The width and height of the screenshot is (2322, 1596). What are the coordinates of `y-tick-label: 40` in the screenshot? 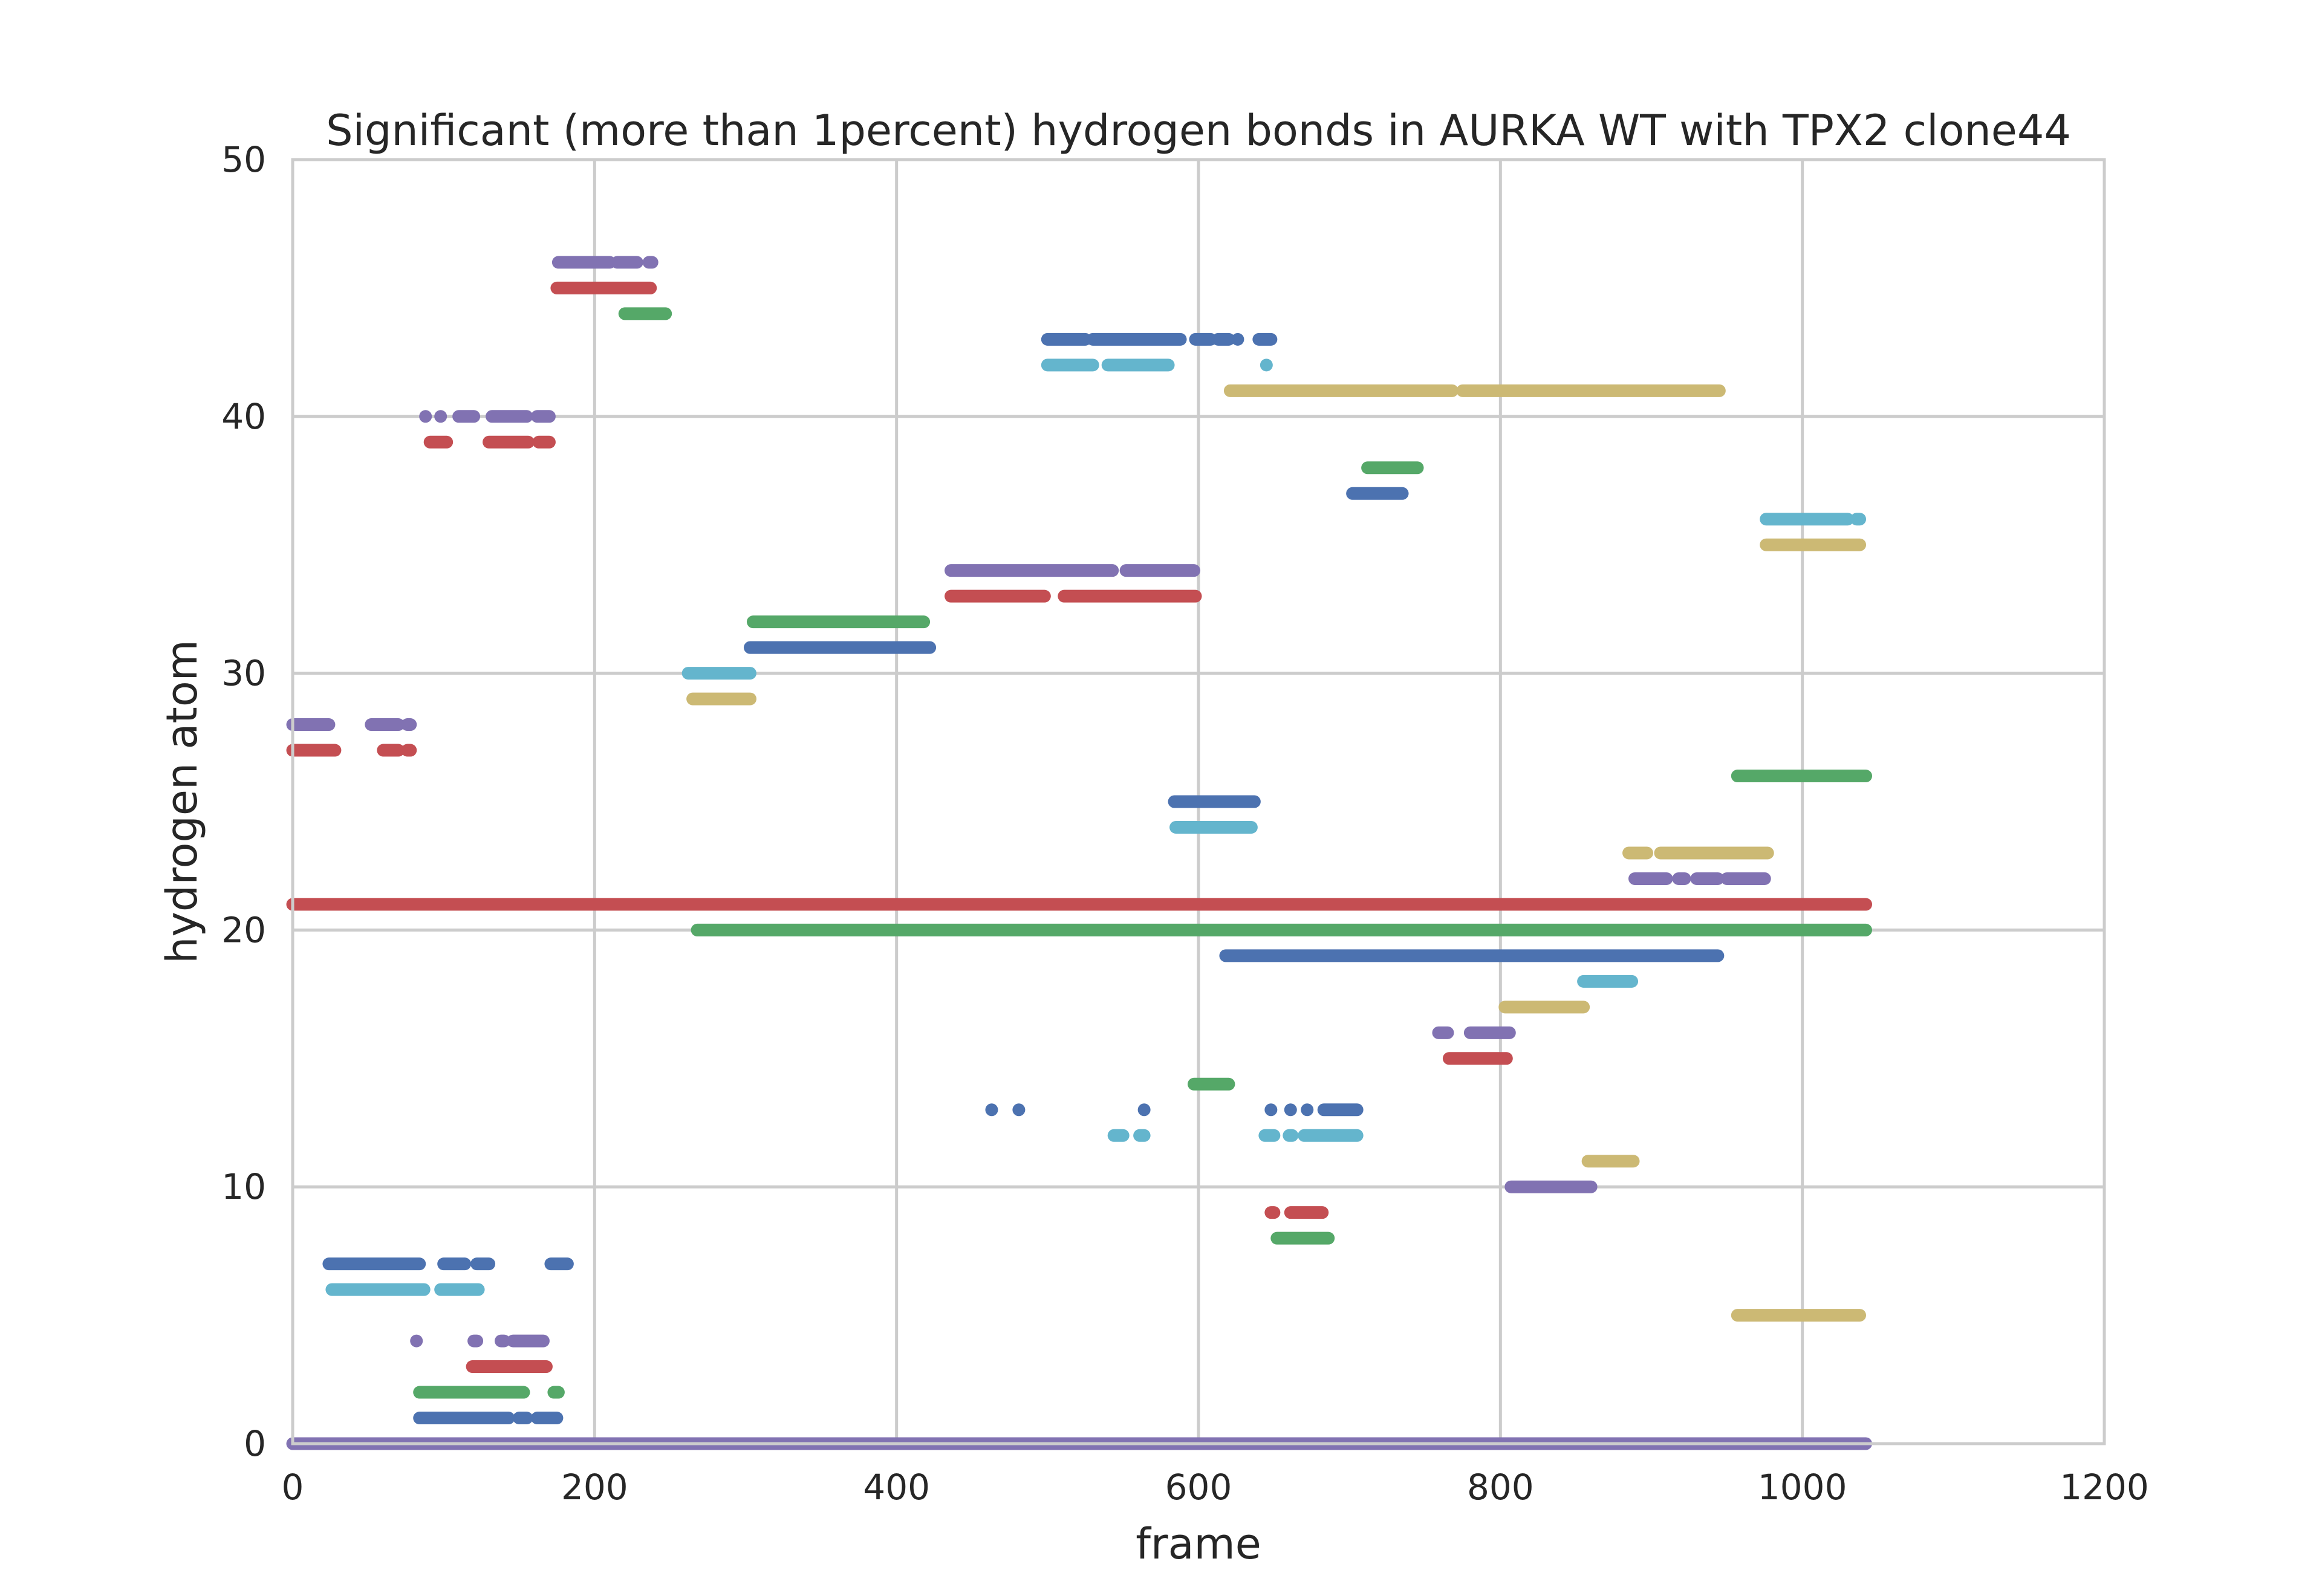 It's located at (243, 416).